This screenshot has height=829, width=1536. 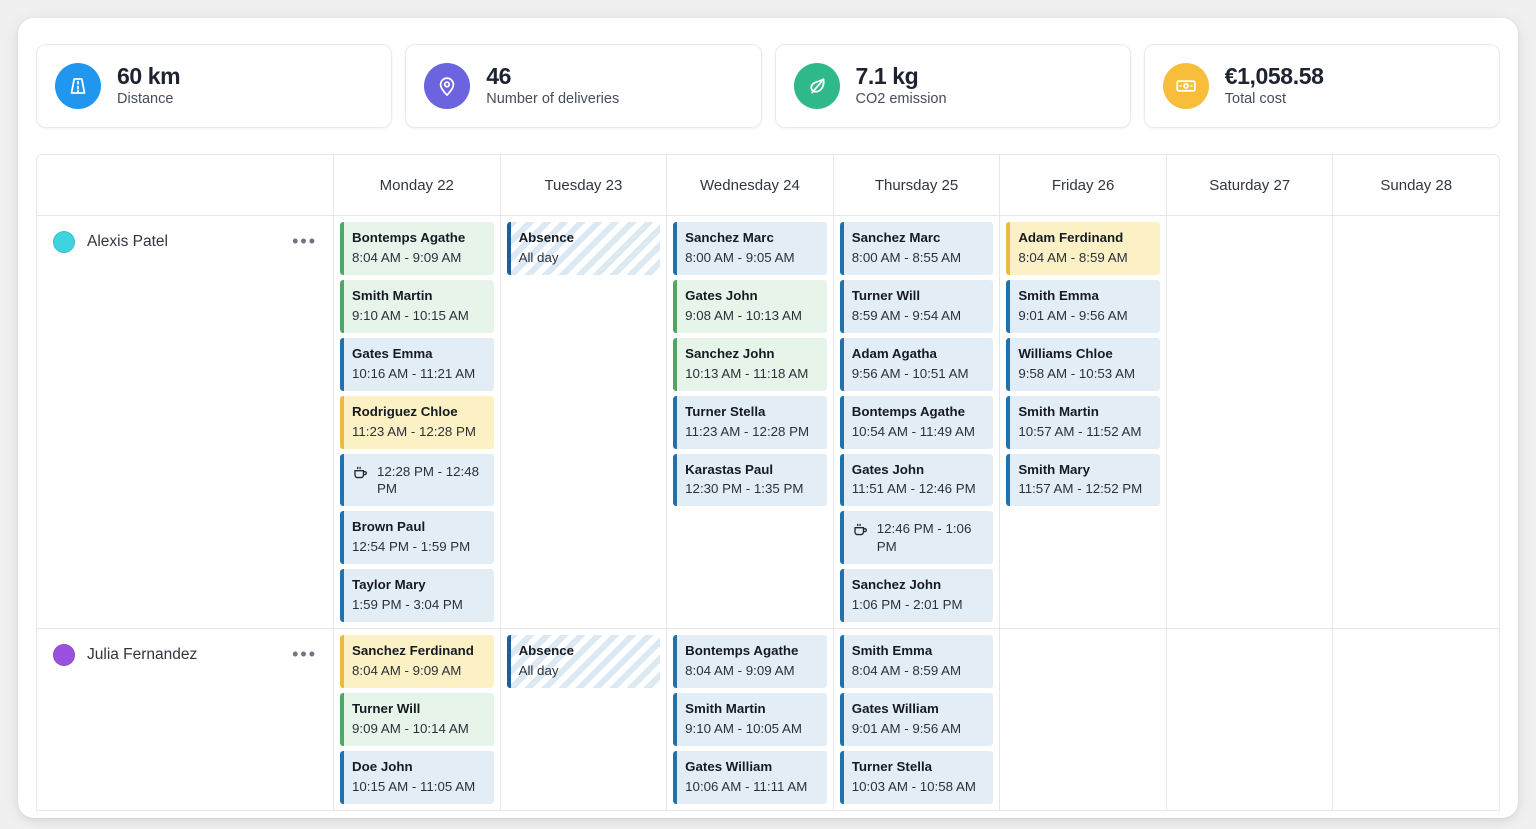 What do you see at coordinates (721, 295) in the screenshot?
I see `event-title: Gates John` at bounding box center [721, 295].